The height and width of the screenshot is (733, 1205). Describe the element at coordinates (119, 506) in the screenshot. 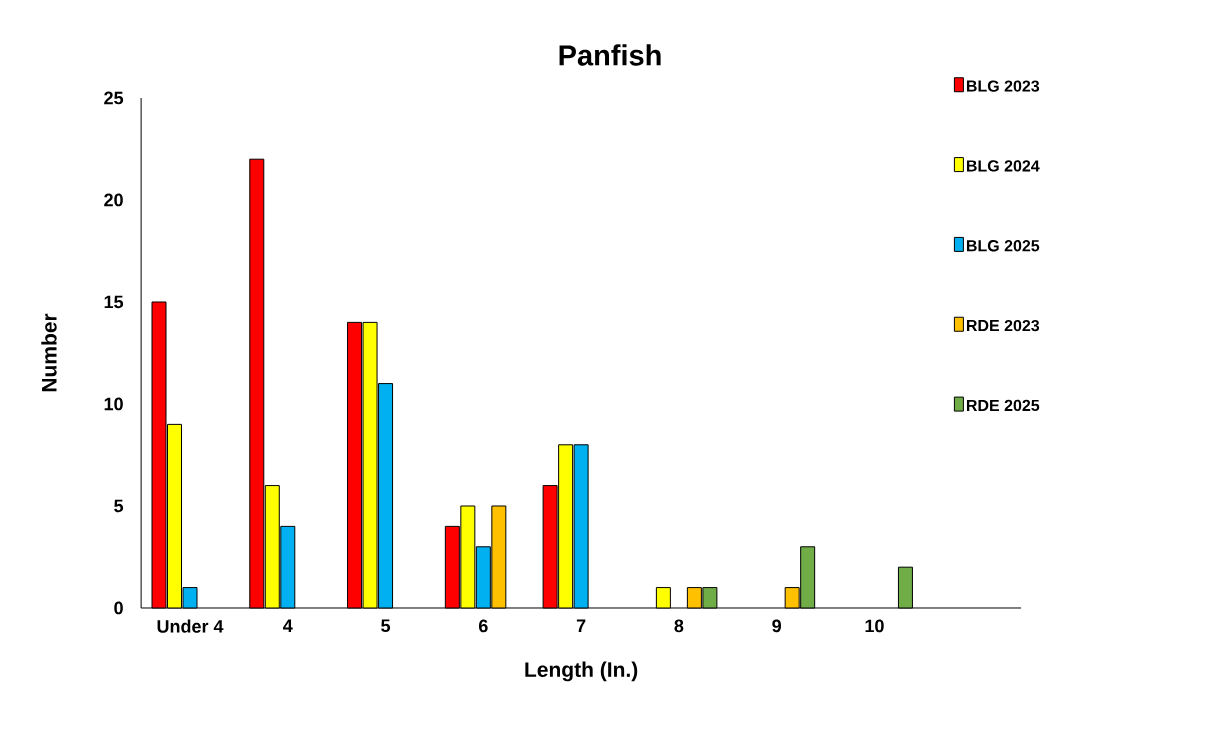

I see `y-tick-label: 5` at that location.